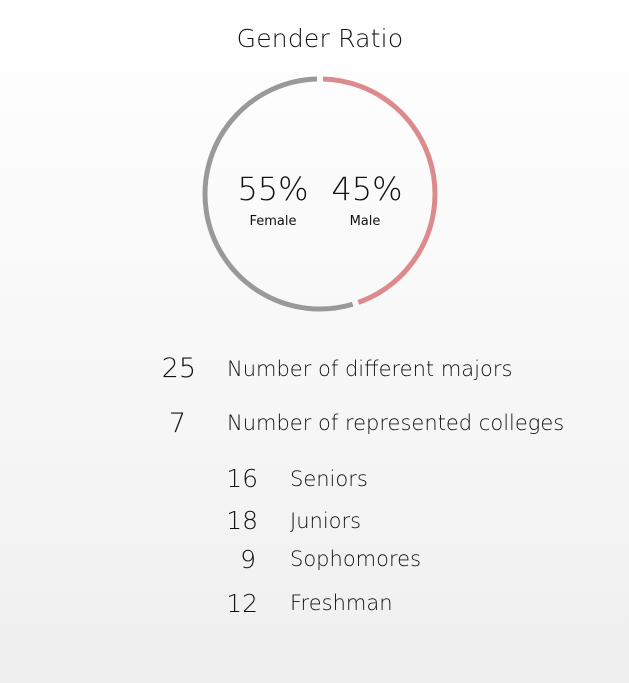 The image size is (629, 683). What do you see at coordinates (370, 369) in the screenshot?
I see `majors-label: Number of different majors` at bounding box center [370, 369].